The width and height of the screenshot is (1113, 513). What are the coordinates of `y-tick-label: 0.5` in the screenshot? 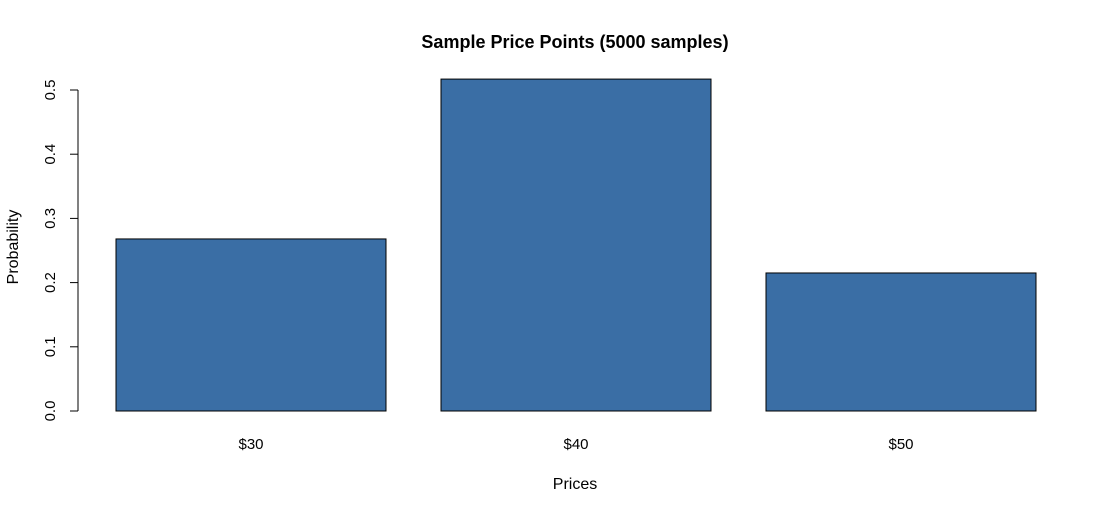 It's located at (50, 90).